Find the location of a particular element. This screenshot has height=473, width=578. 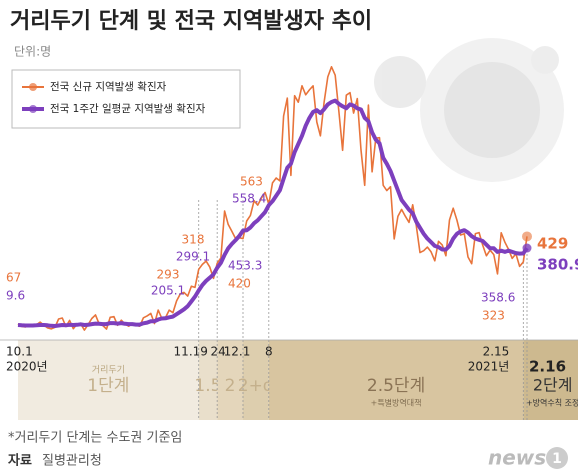

annotation: 323 is located at coordinates (493, 316).